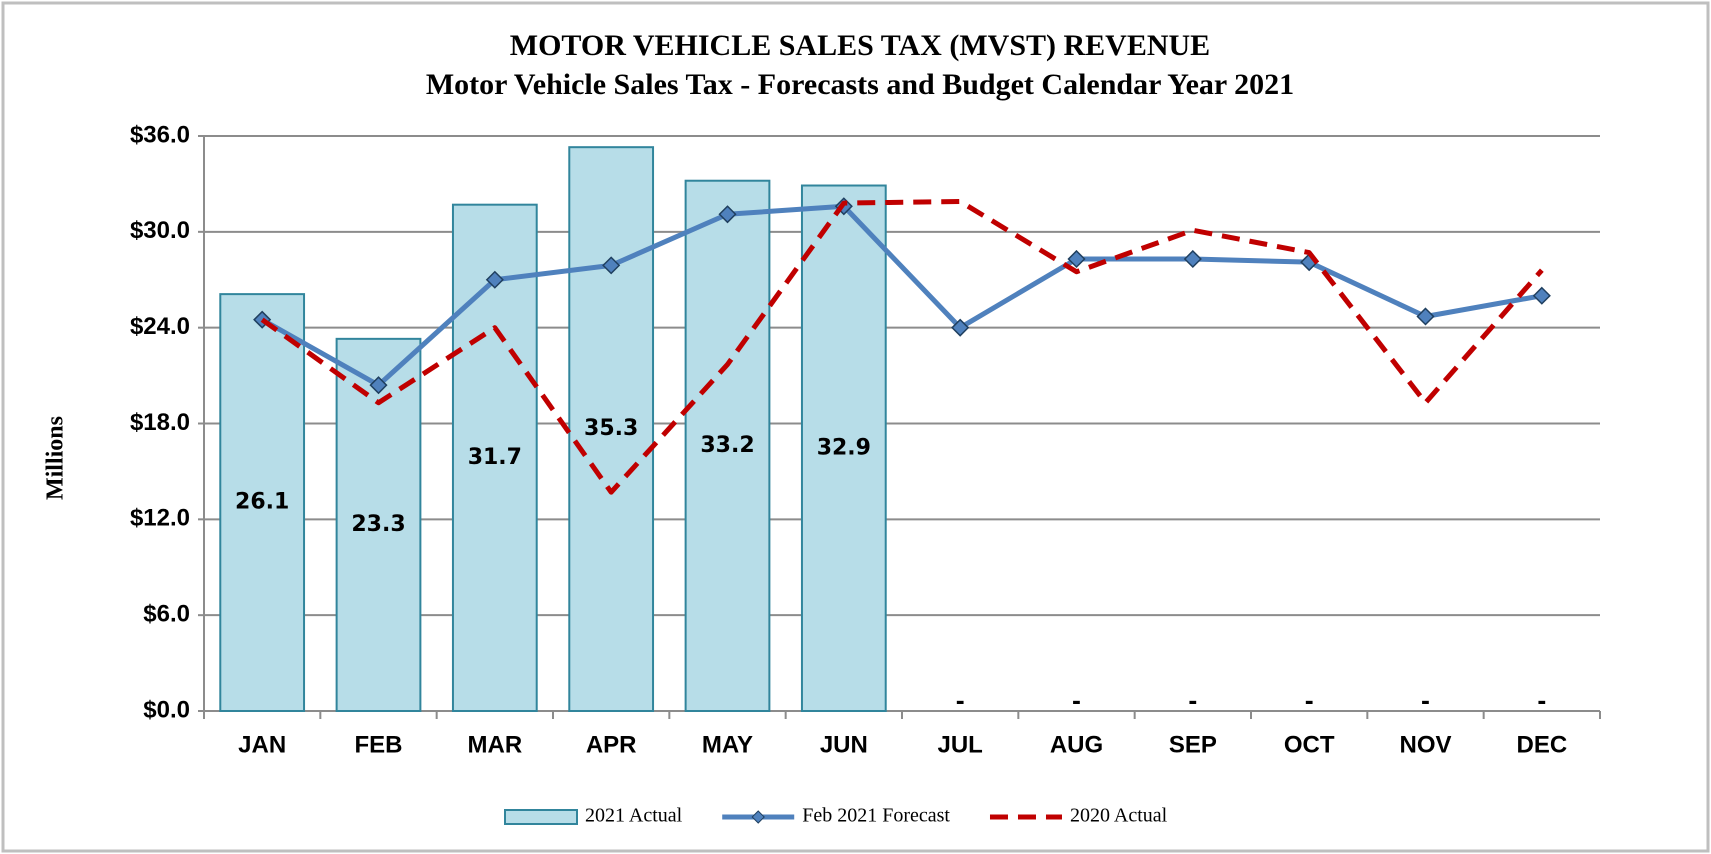 The width and height of the screenshot is (1711, 854). I want to click on y-tick-label: $12.0, so click(160, 518).